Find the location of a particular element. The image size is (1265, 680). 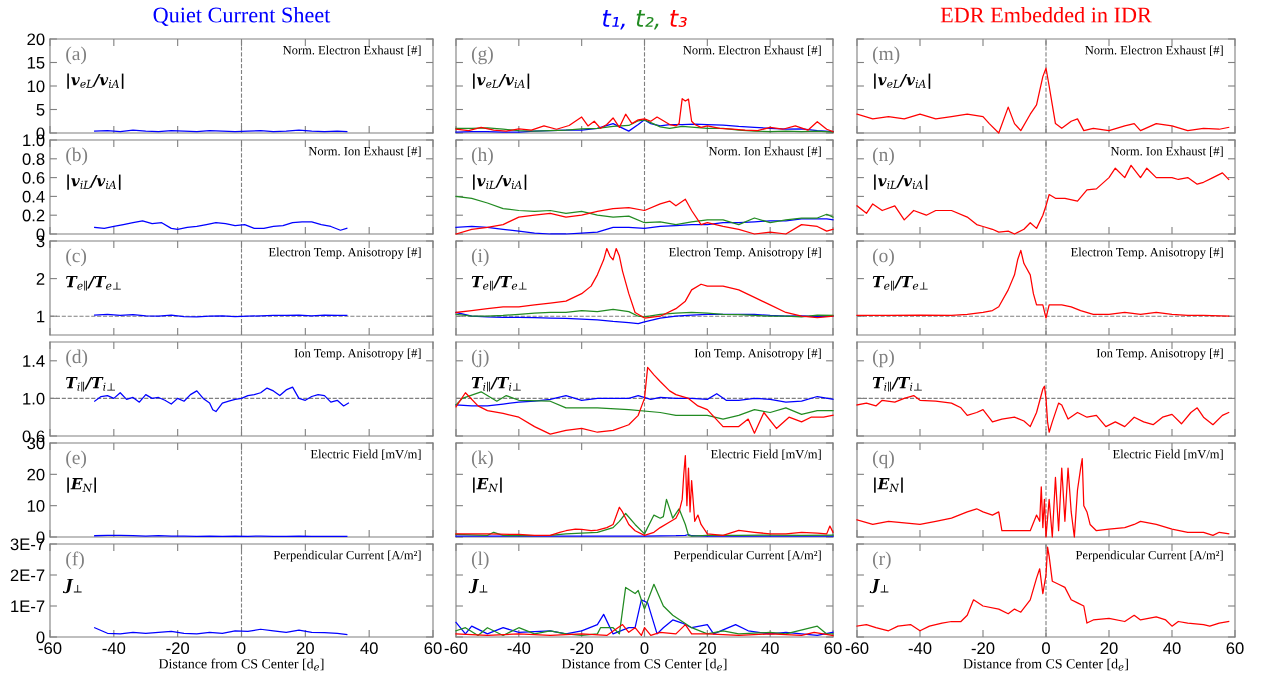

y-tick-label: 0 is located at coordinates (40, 637).